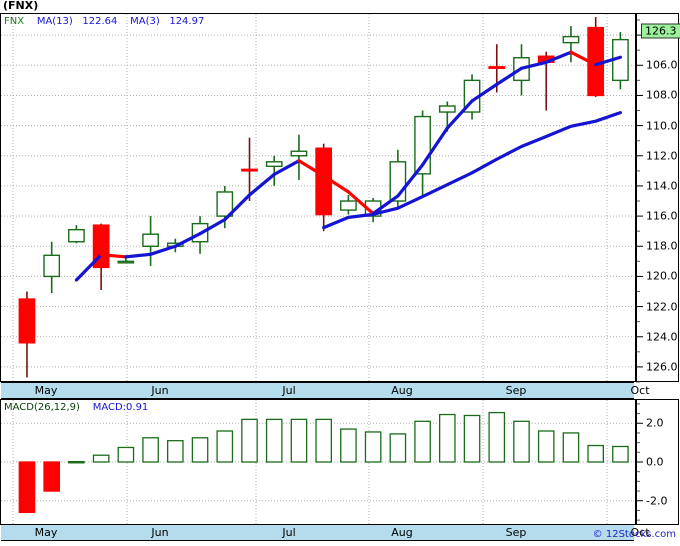 The height and width of the screenshot is (546, 680). Describe the element at coordinates (662, 337) in the screenshot. I see `price-axis-label: 124.0` at that location.